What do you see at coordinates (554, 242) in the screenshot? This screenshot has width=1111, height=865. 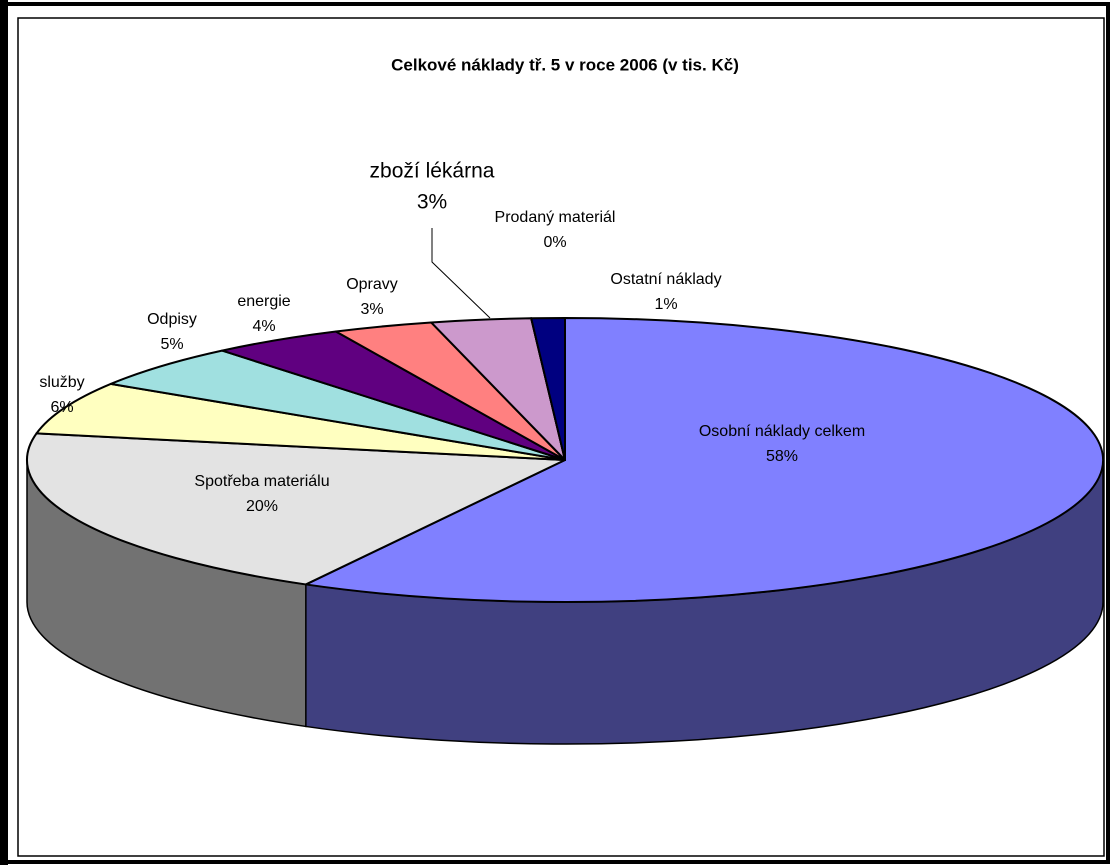 I see `slice-value-label: 0%` at bounding box center [554, 242].